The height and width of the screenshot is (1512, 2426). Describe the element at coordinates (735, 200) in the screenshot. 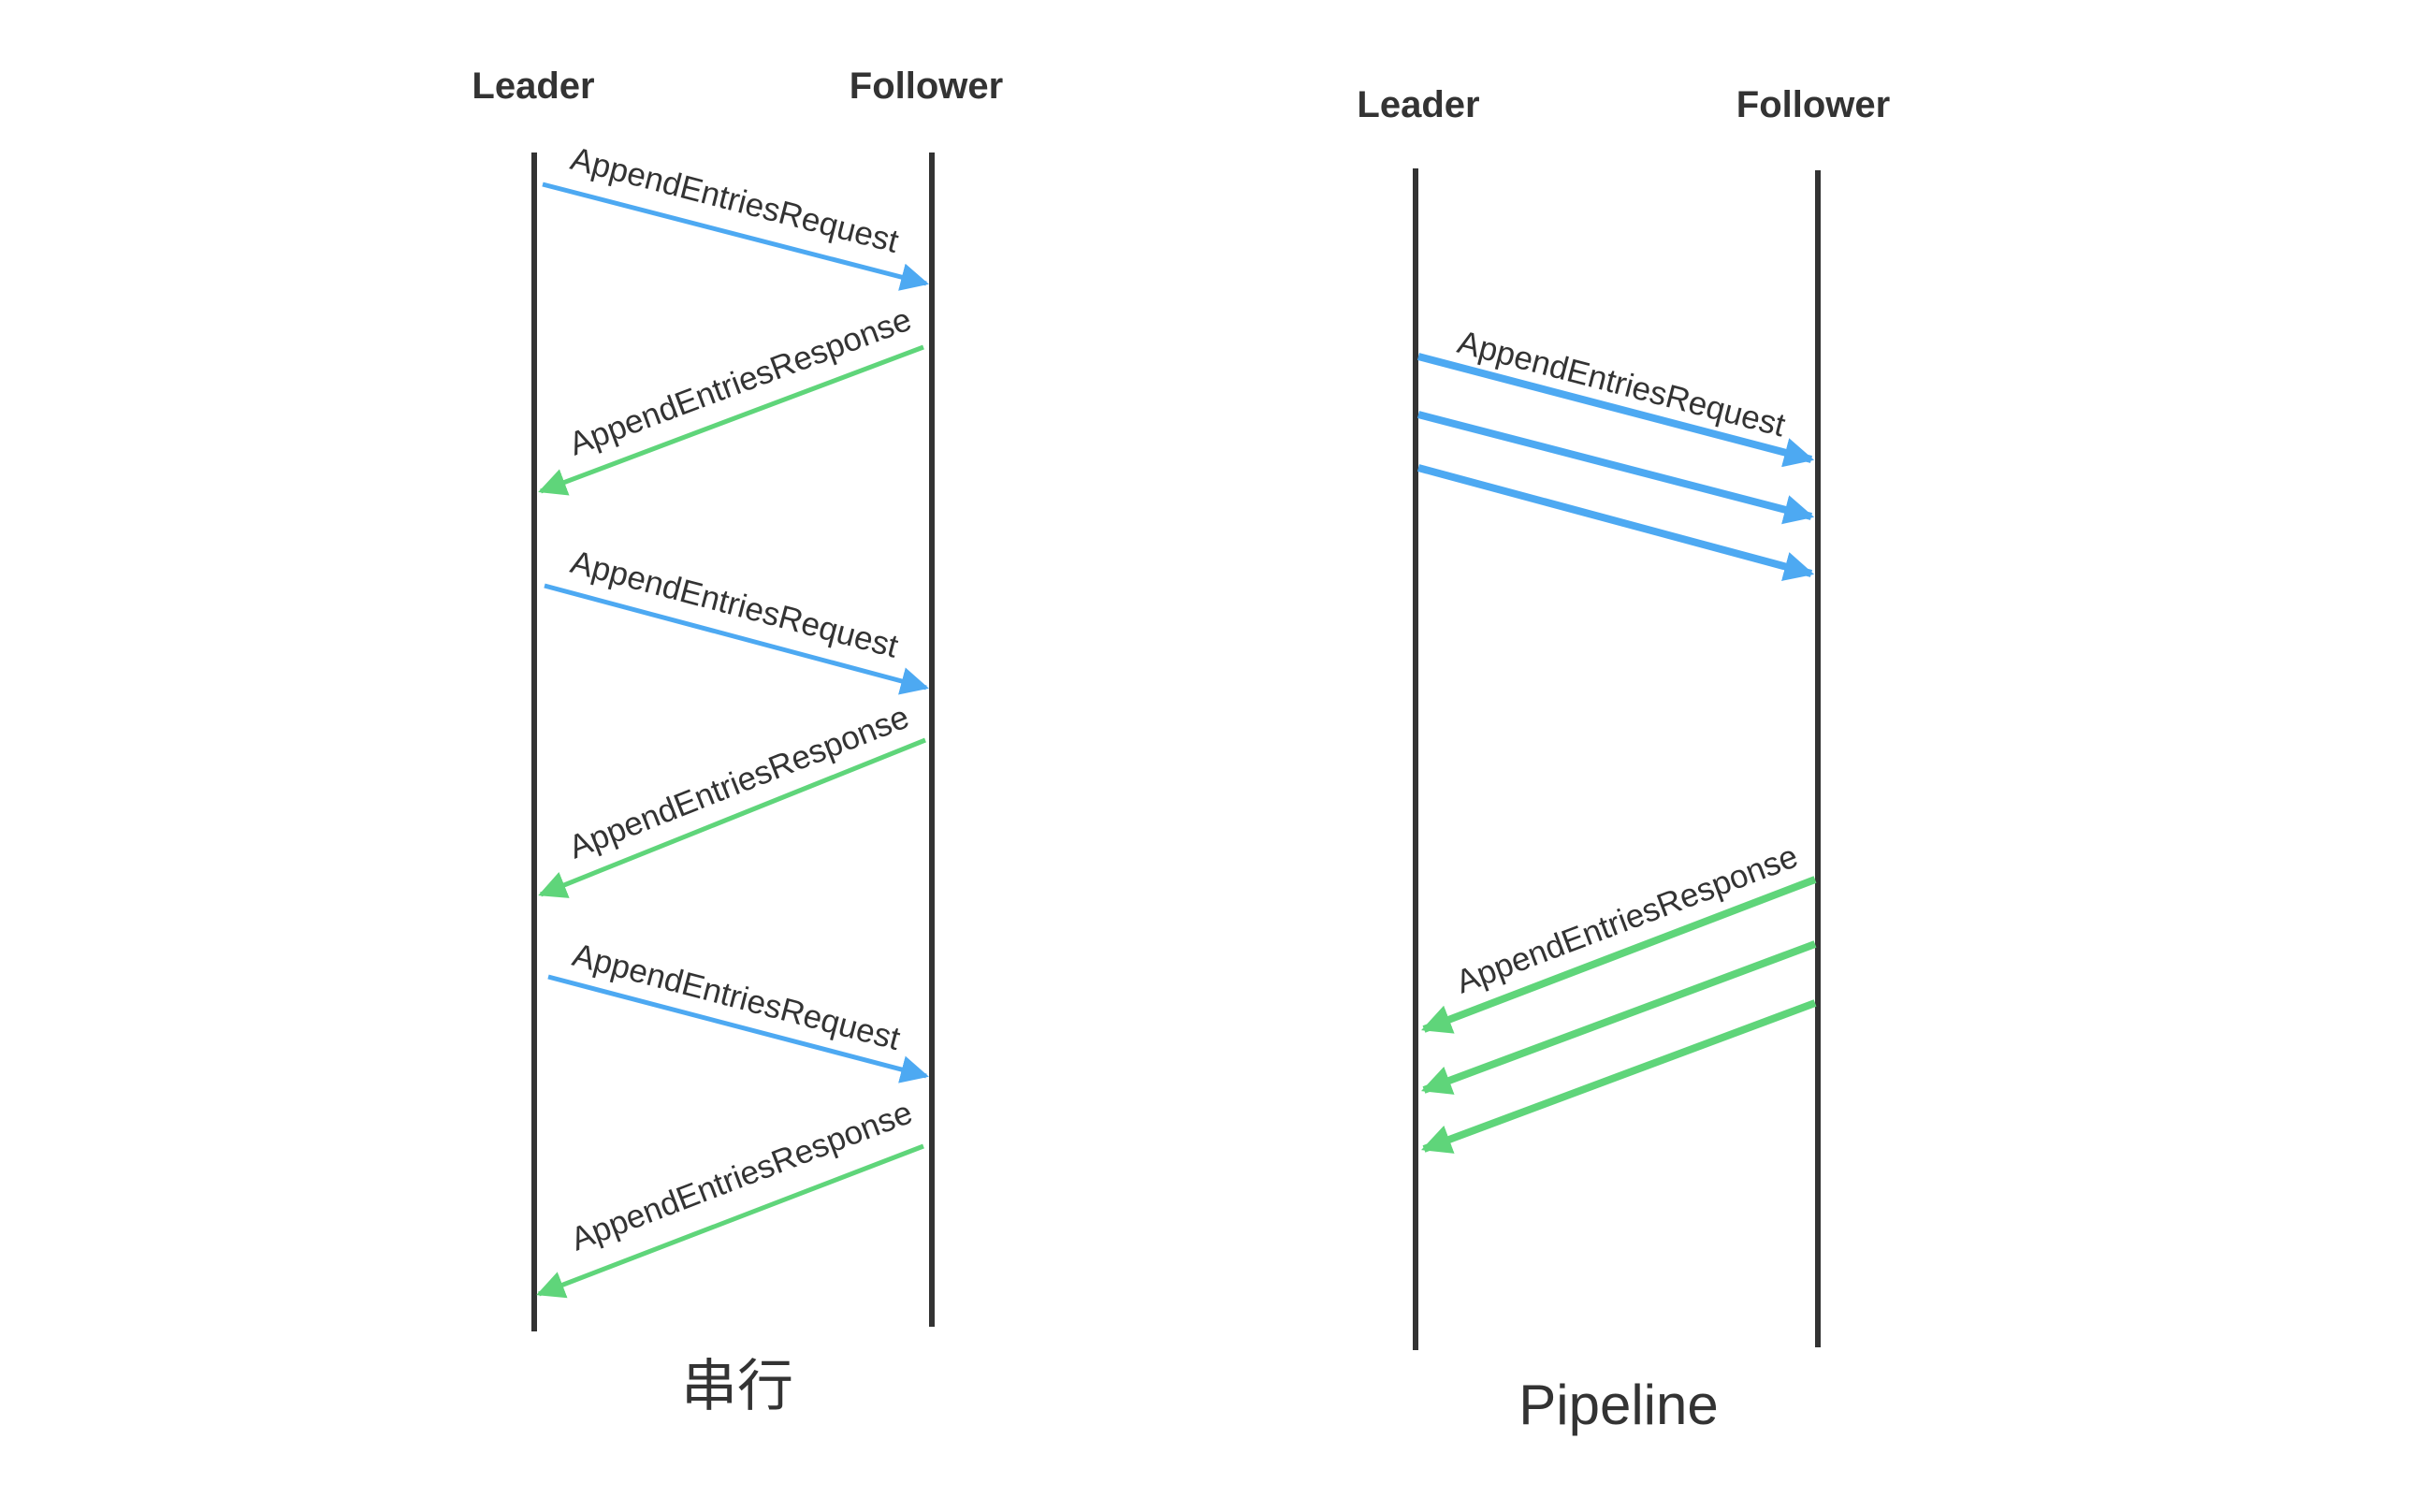

I see `serial-request-label-1: AppendEntriesRequest` at that location.